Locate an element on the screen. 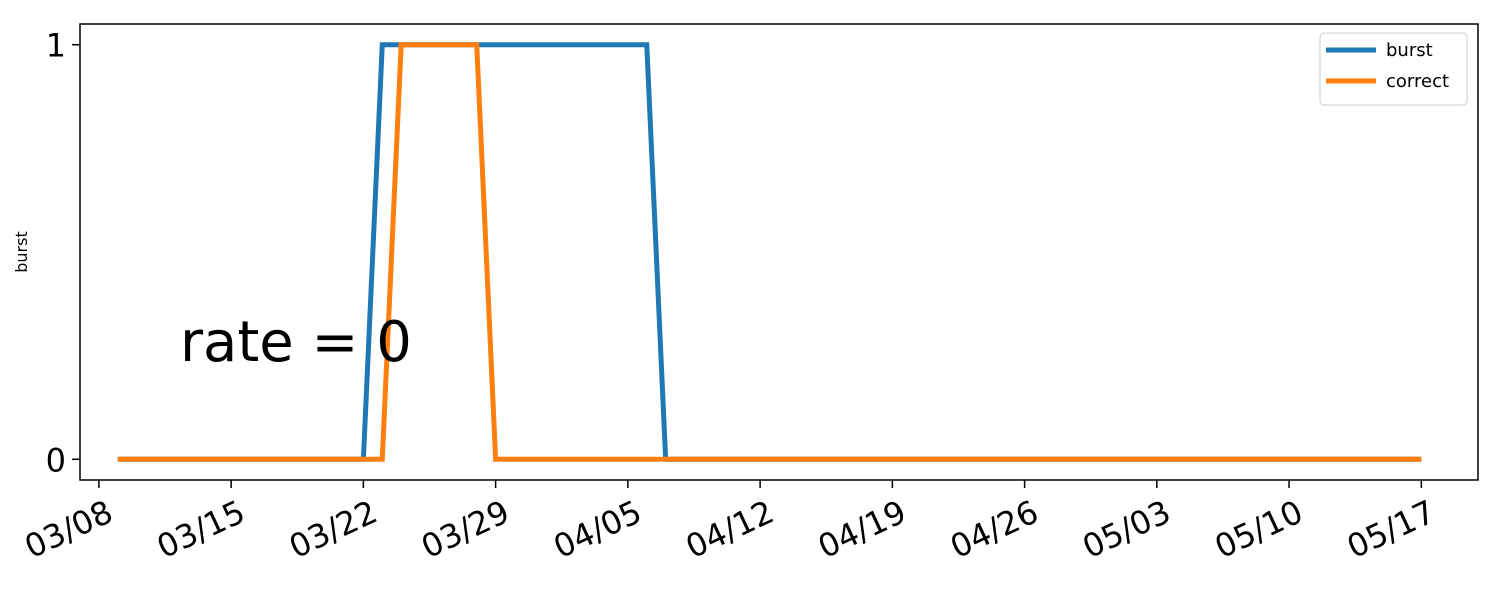  x-tick-label: 03/15 is located at coordinates (201, 529).